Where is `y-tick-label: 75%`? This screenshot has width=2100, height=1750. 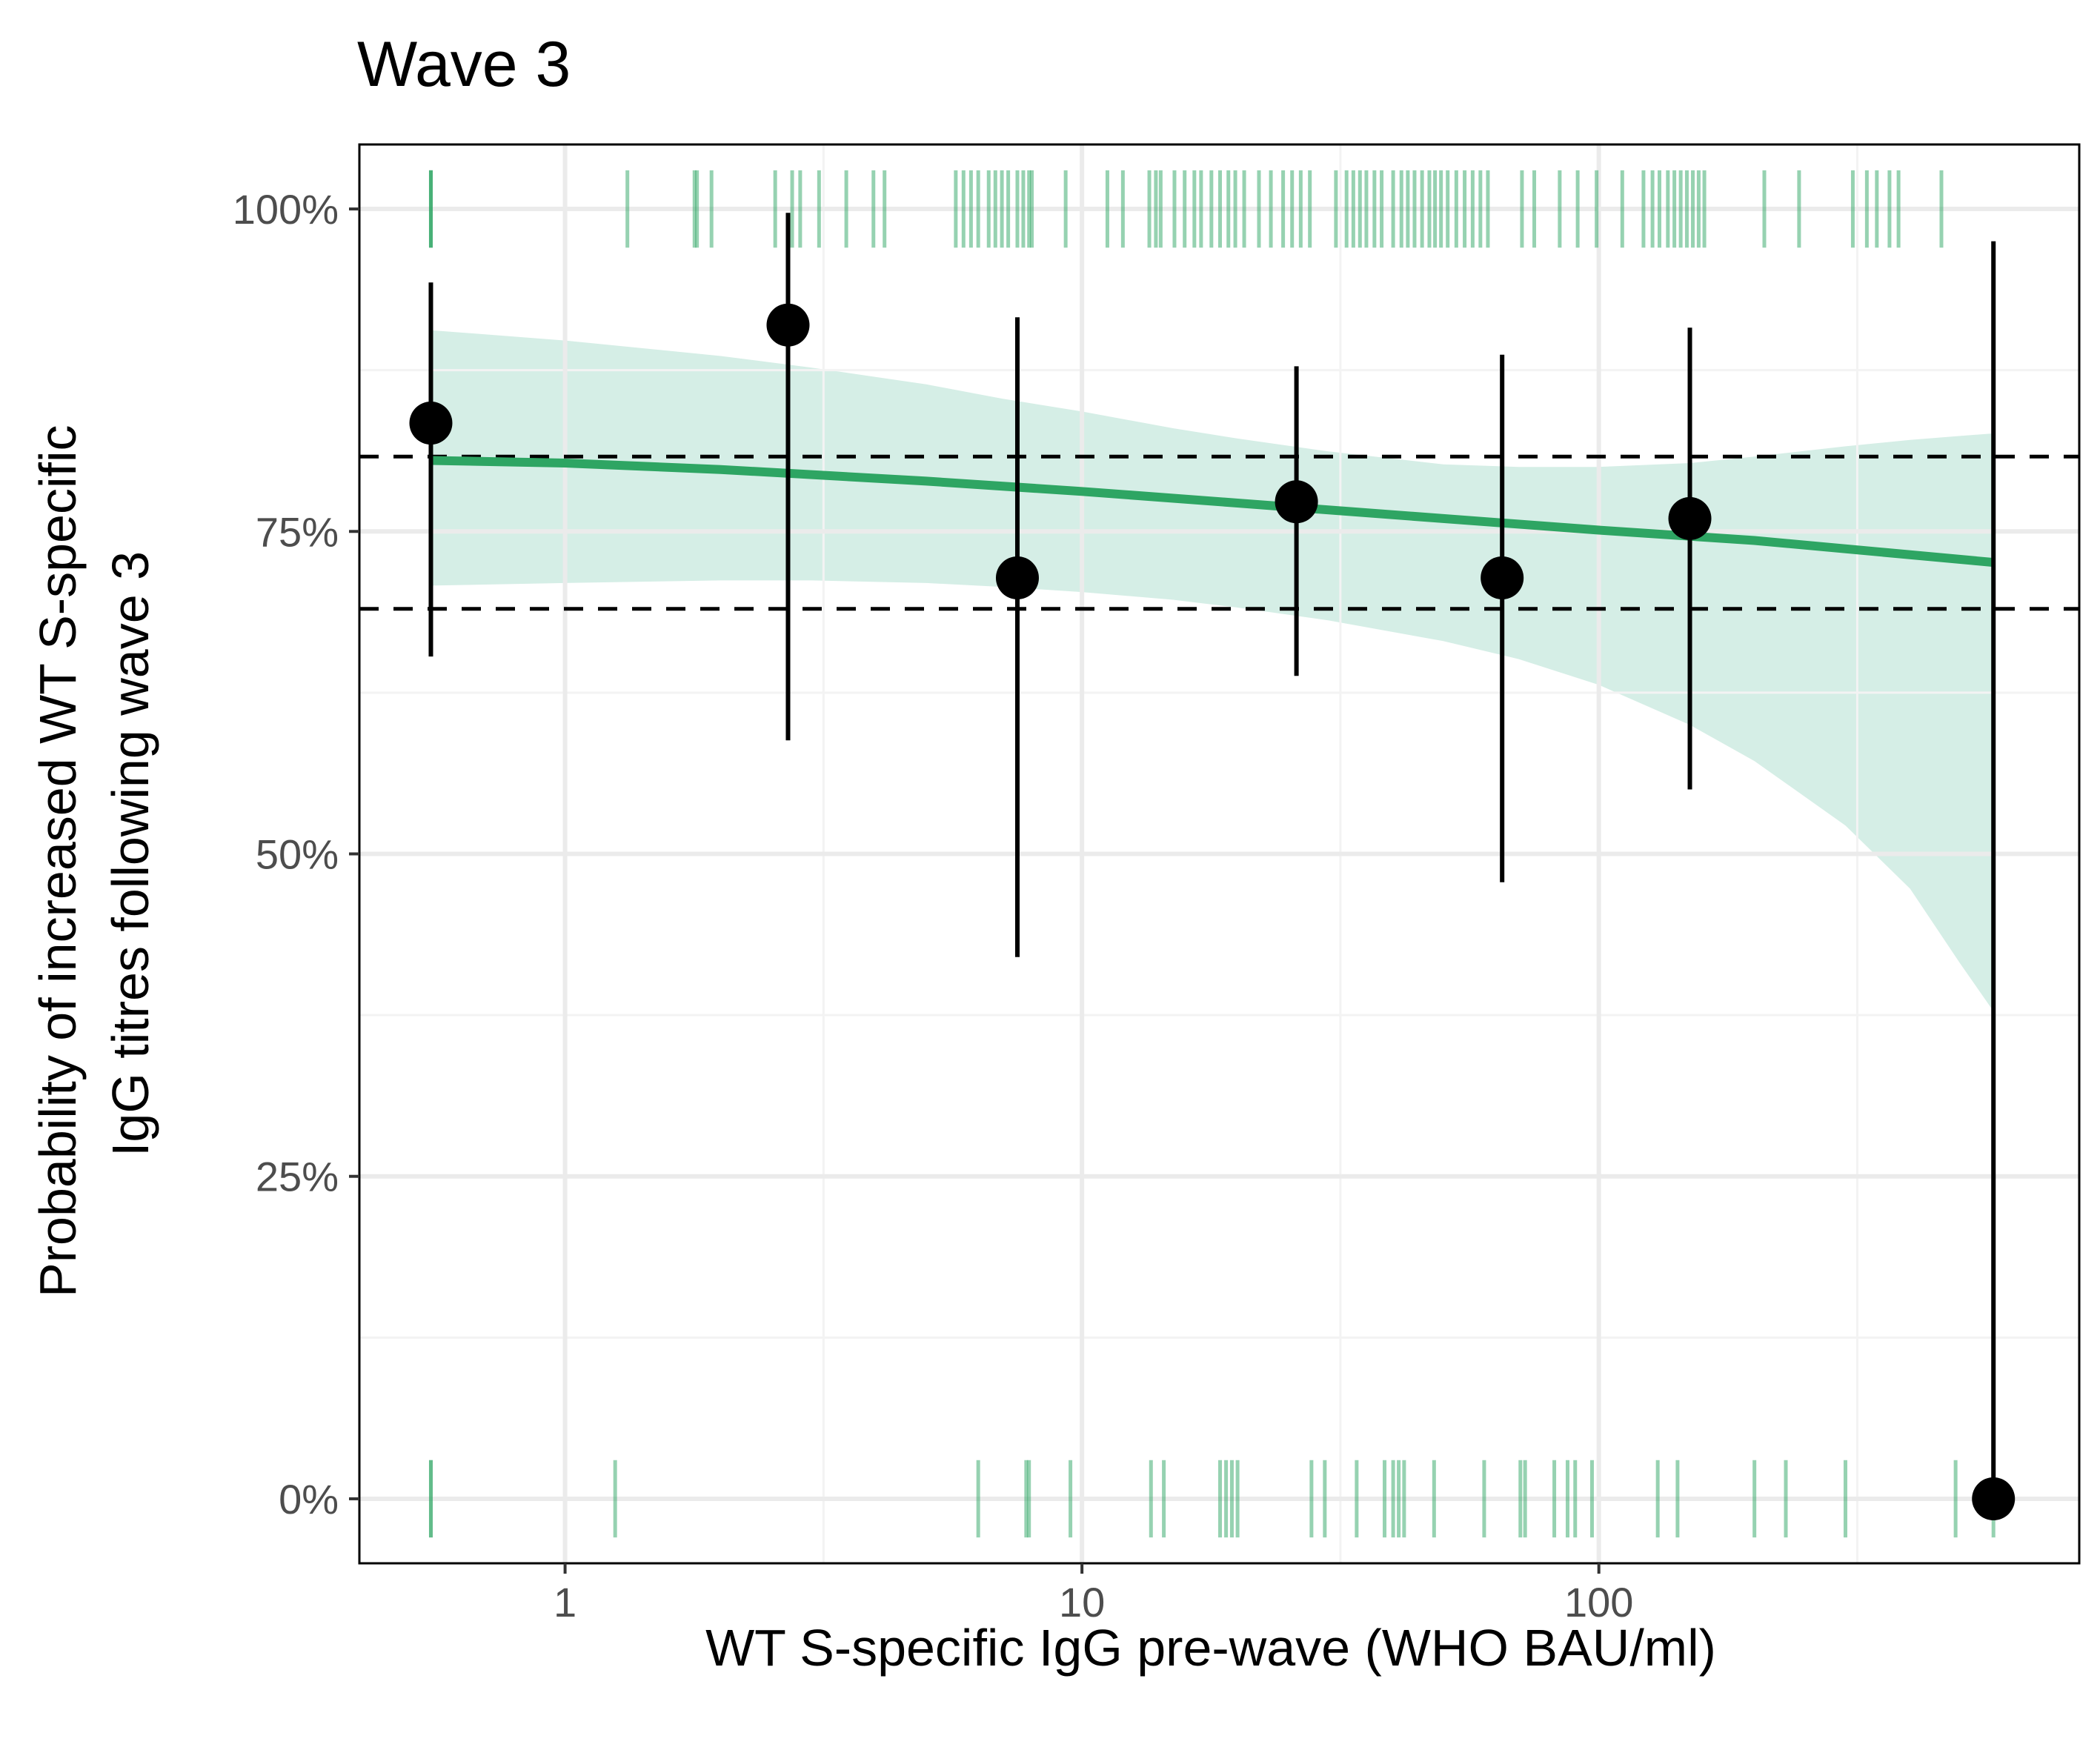
y-tick-label: 75% is located at coordinates (297, 531).